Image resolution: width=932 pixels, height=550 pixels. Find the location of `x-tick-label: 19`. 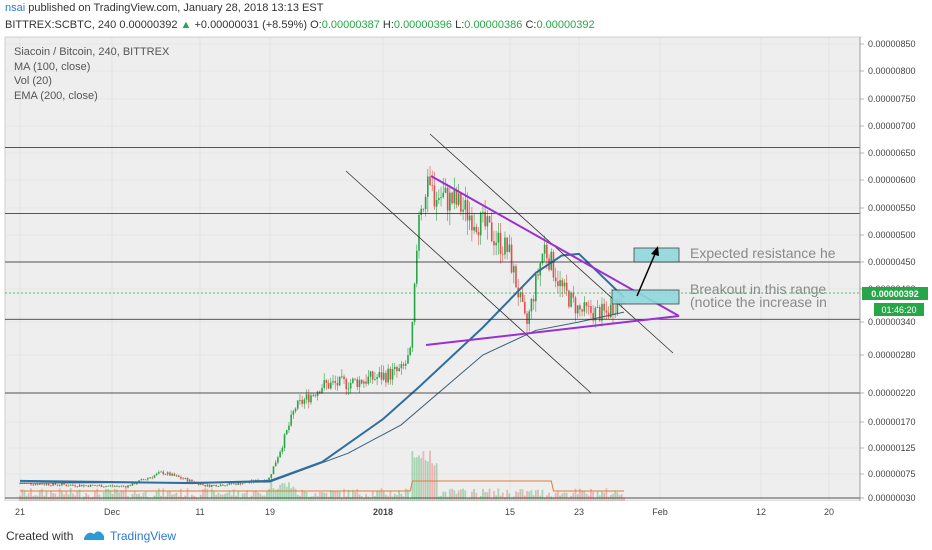

x-tick-label: 19 is located at coordinates (270, 512).